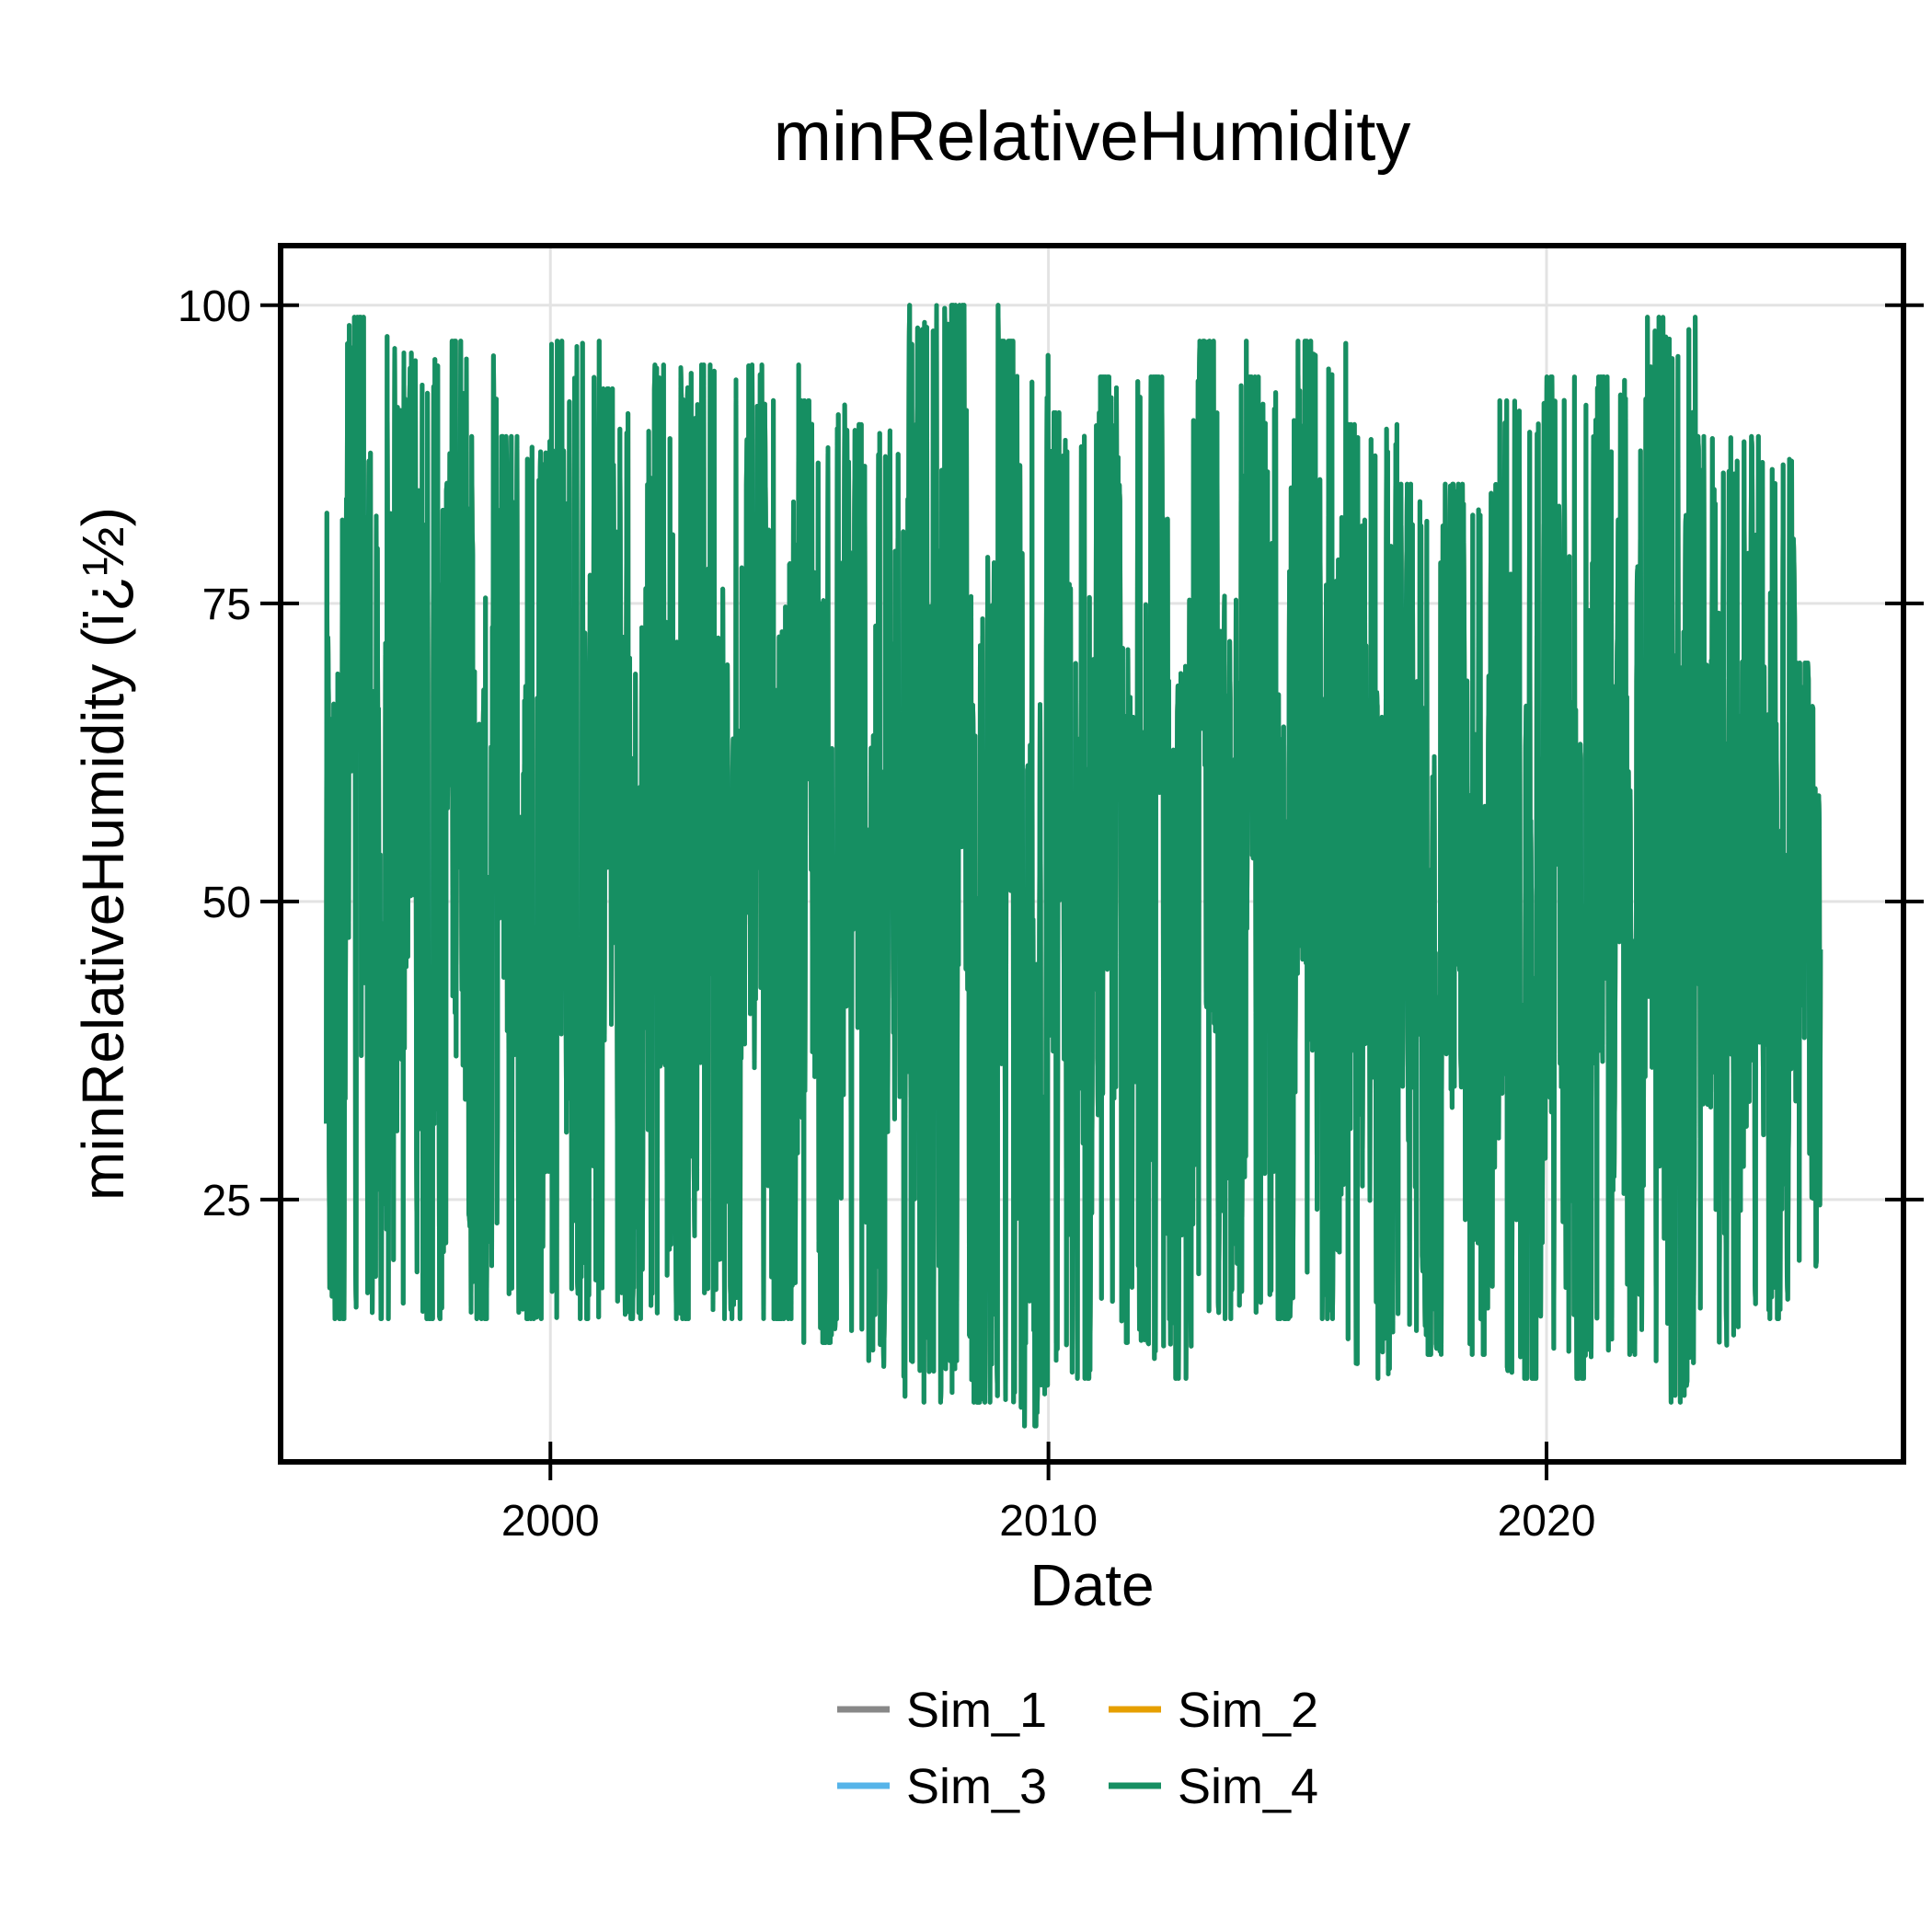  Describe the element at coordinates (226, 605) in the screenshot. I see `y-tick-label: 75` at that location.